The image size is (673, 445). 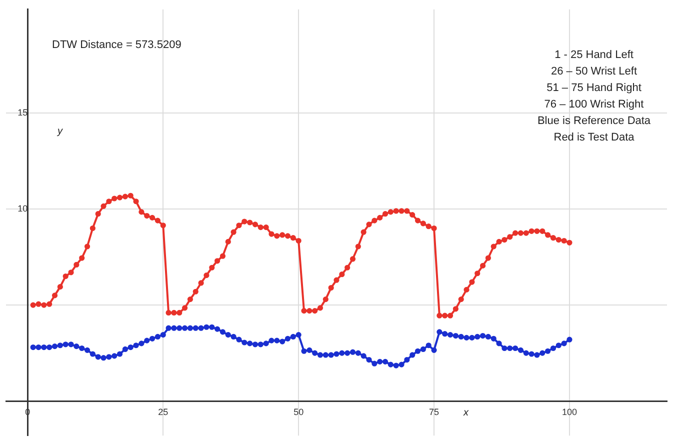 What do you see at coordinates (594, 88) in the screenshot?
I see `annotation: 51 – 75 Hand Right` at bounding box center [594, 88].